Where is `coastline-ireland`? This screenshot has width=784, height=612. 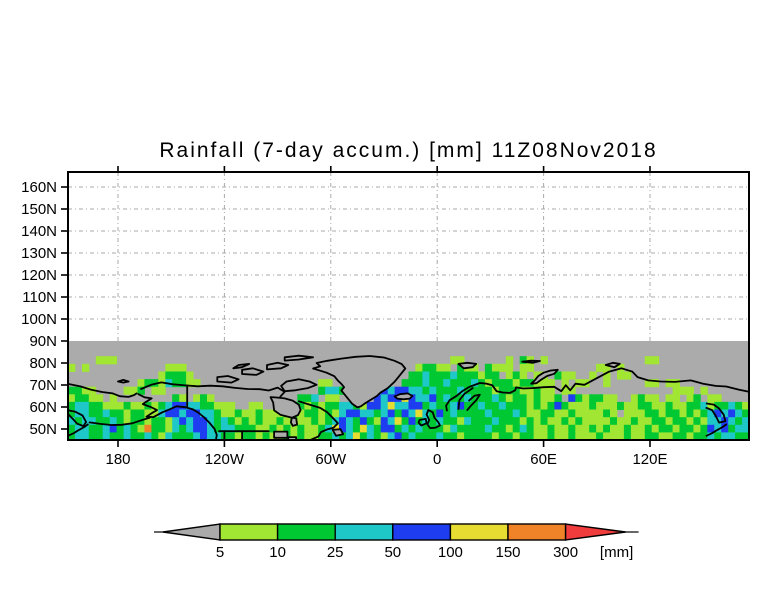 coastline-ireland is located at coordinates (422, 422).